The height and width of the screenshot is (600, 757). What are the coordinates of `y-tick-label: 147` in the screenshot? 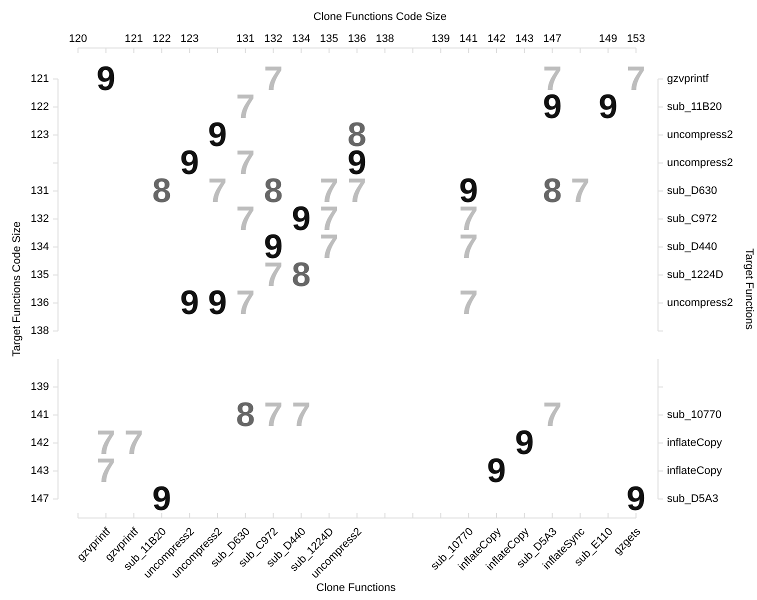 It's located at (39, 498).